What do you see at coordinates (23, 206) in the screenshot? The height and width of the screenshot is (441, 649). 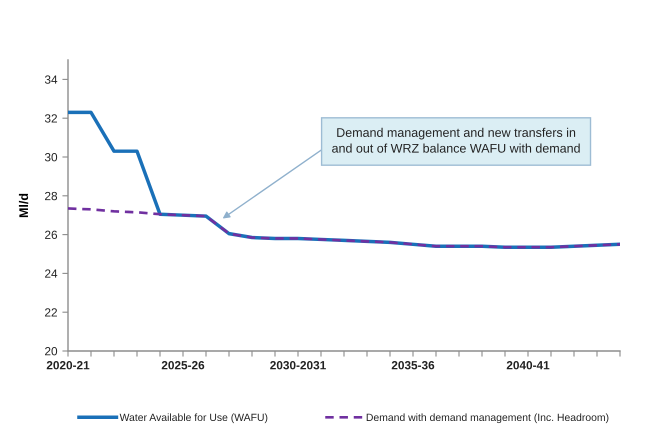 I see `y-axis-title: Ml/d` at bounding box center [23, 206].